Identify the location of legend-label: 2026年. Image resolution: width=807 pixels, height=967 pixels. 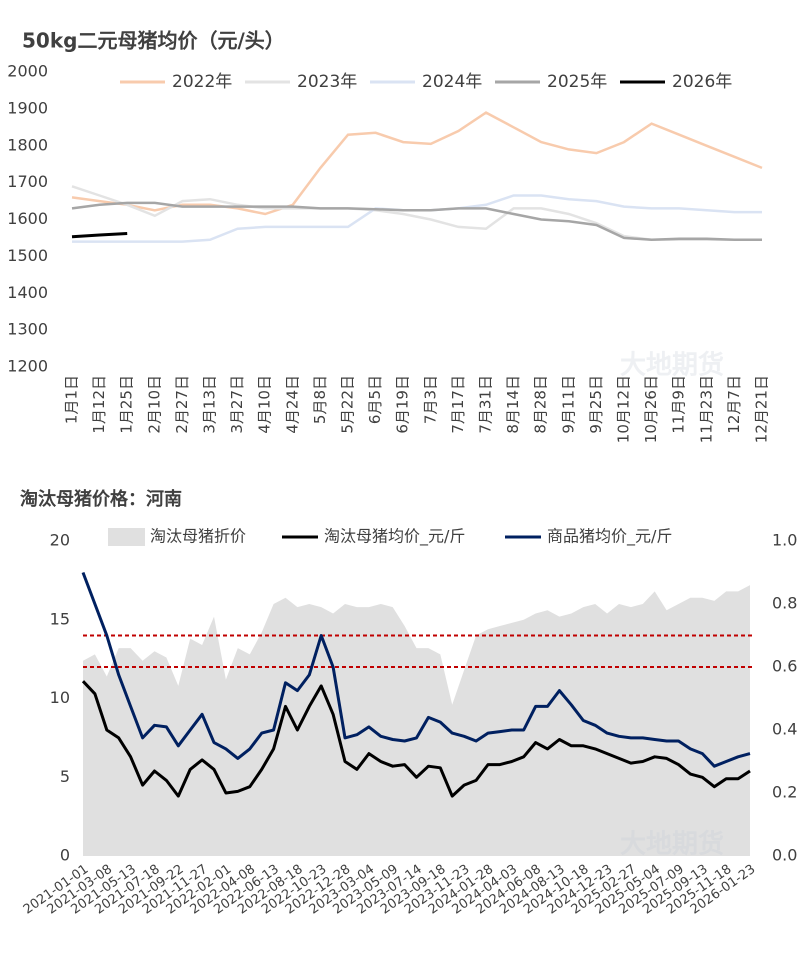
(702, 82).